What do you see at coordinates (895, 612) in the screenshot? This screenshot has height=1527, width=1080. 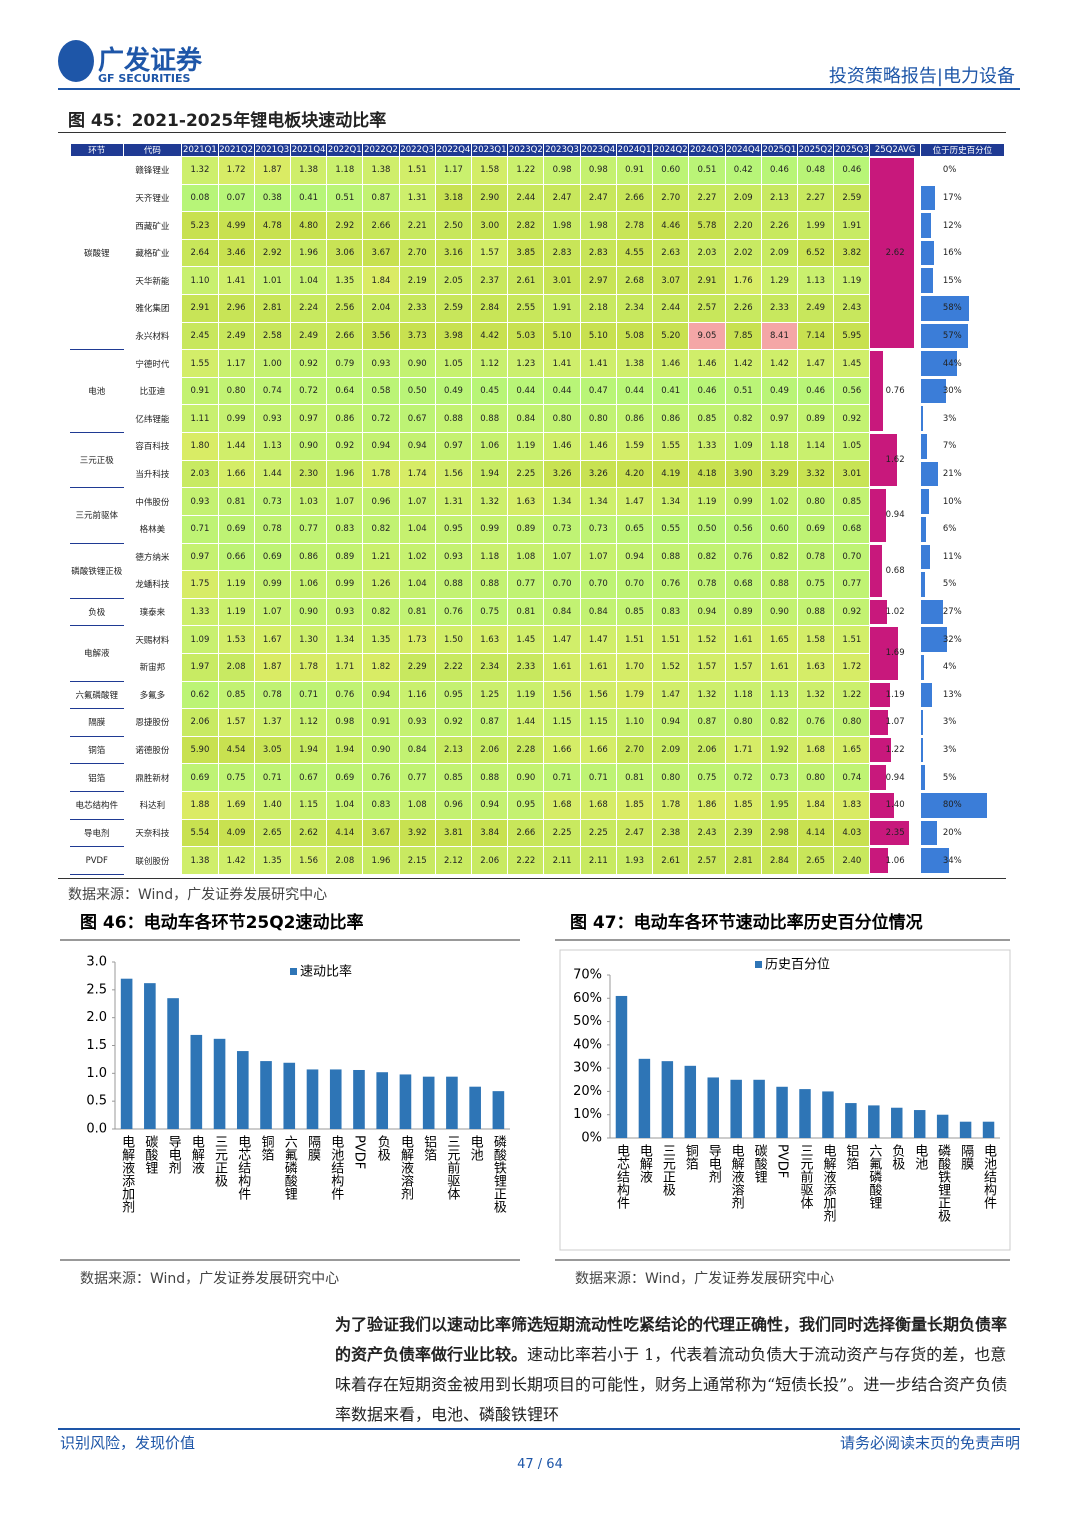 I see `avg-label: 1.02` at bounding box center [895, 612].